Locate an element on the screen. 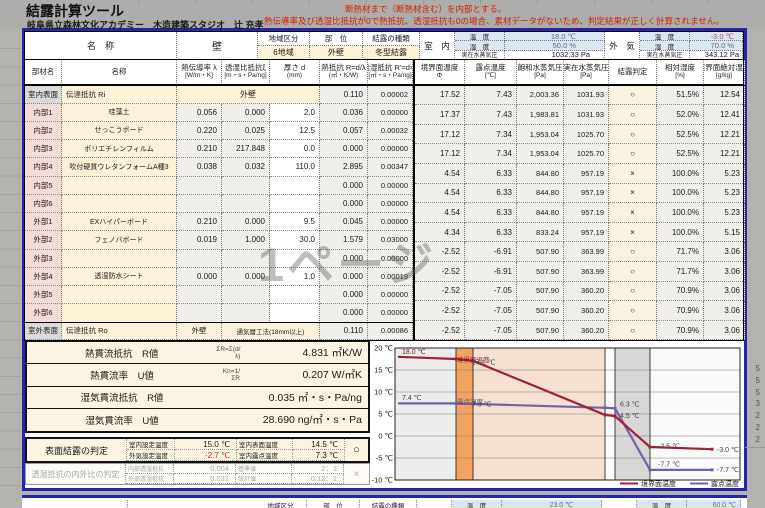  cell-part: 外部6 is located at coordinates (43, 313).